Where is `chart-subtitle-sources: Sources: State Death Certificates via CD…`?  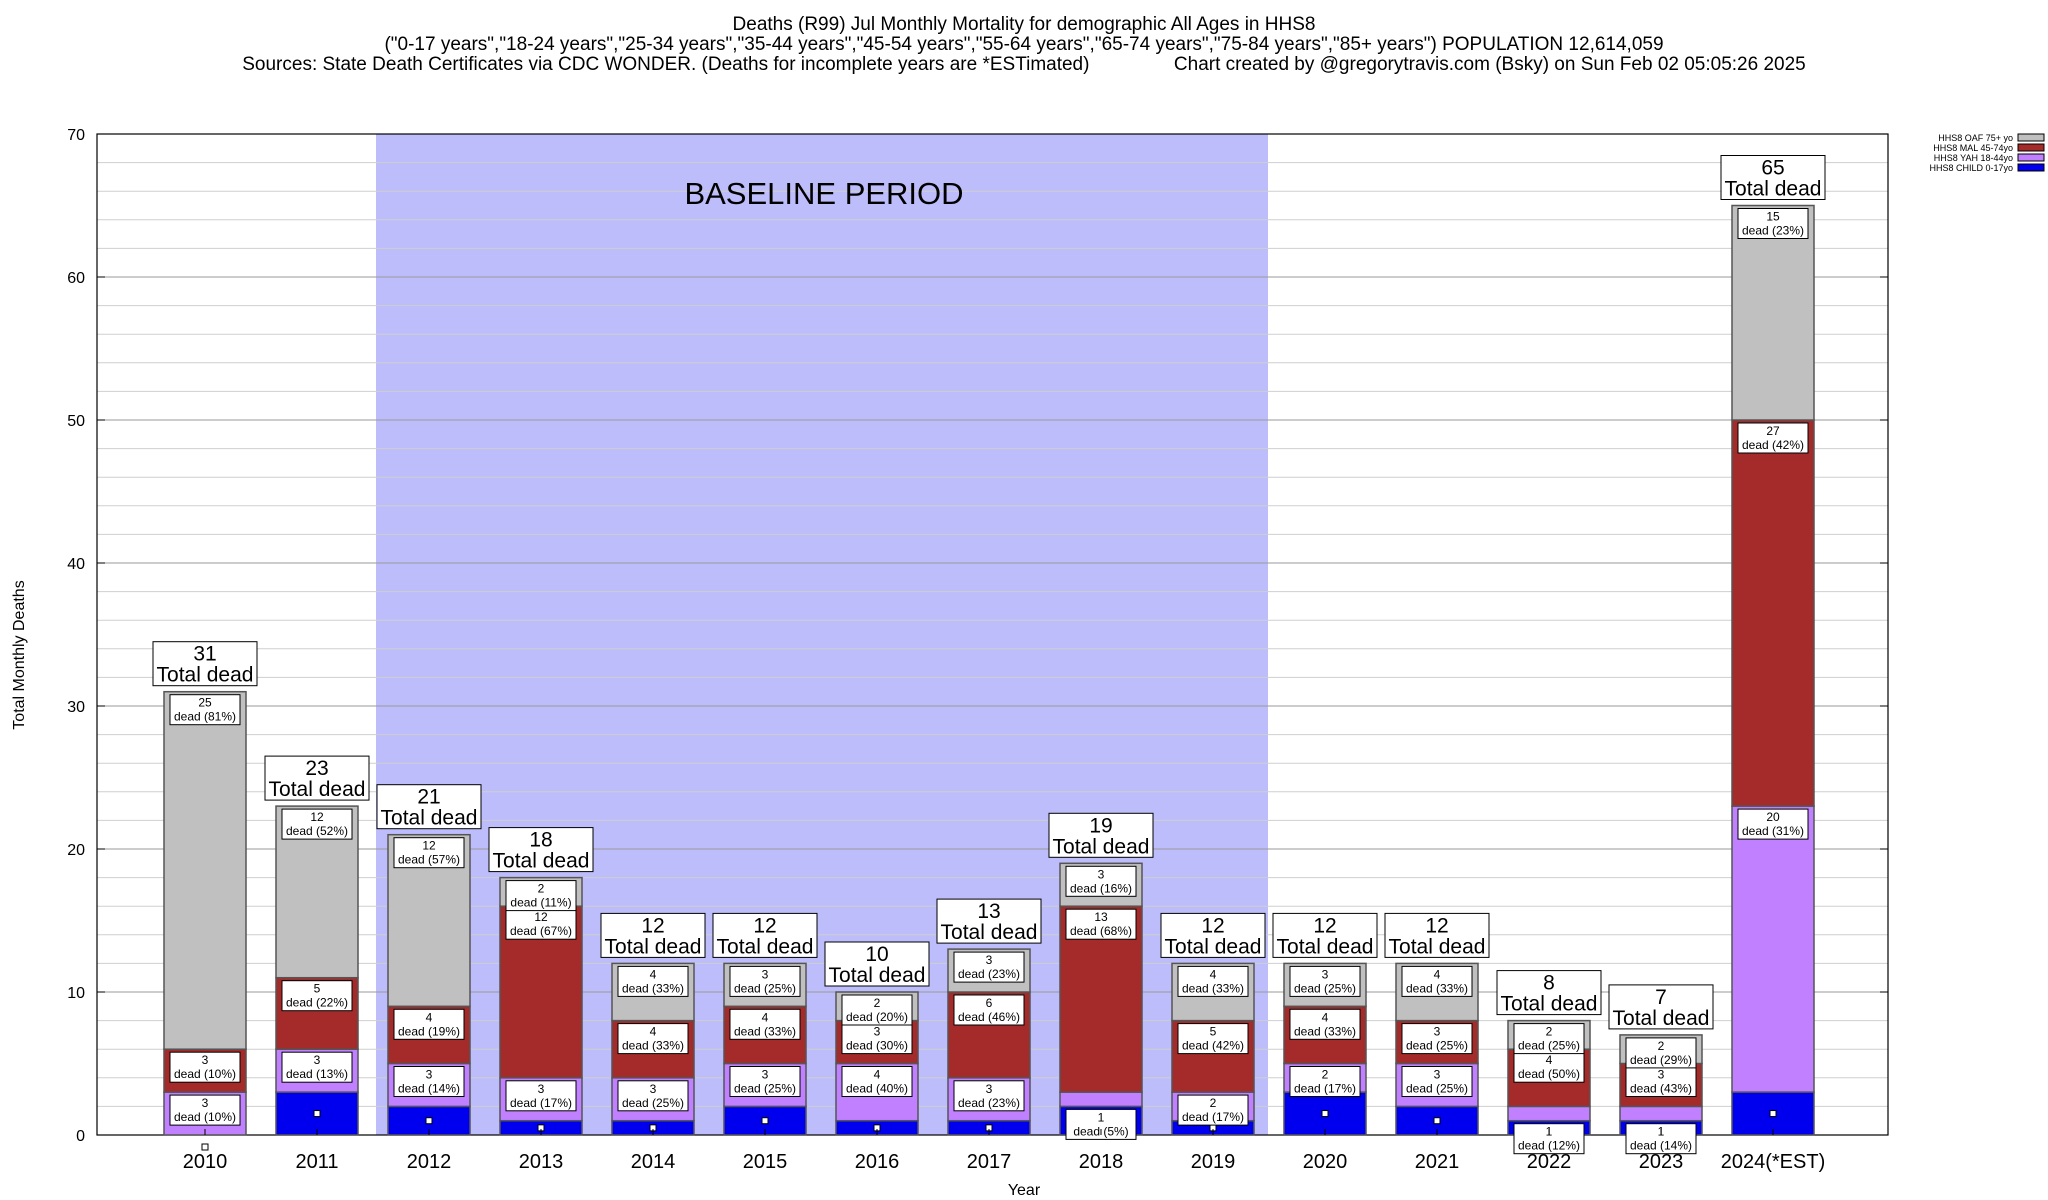
chart-subtitle-sources: Sources: State Death Certificates via CD… is located at coordinates (1024, 64).